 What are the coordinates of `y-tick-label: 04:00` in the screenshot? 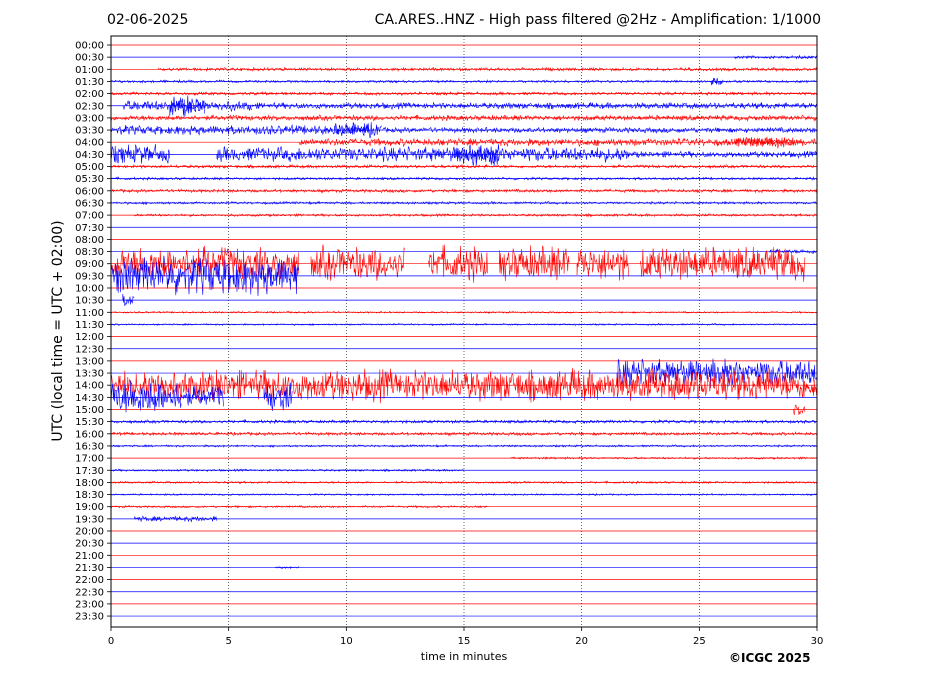 It's located at (89, 143).